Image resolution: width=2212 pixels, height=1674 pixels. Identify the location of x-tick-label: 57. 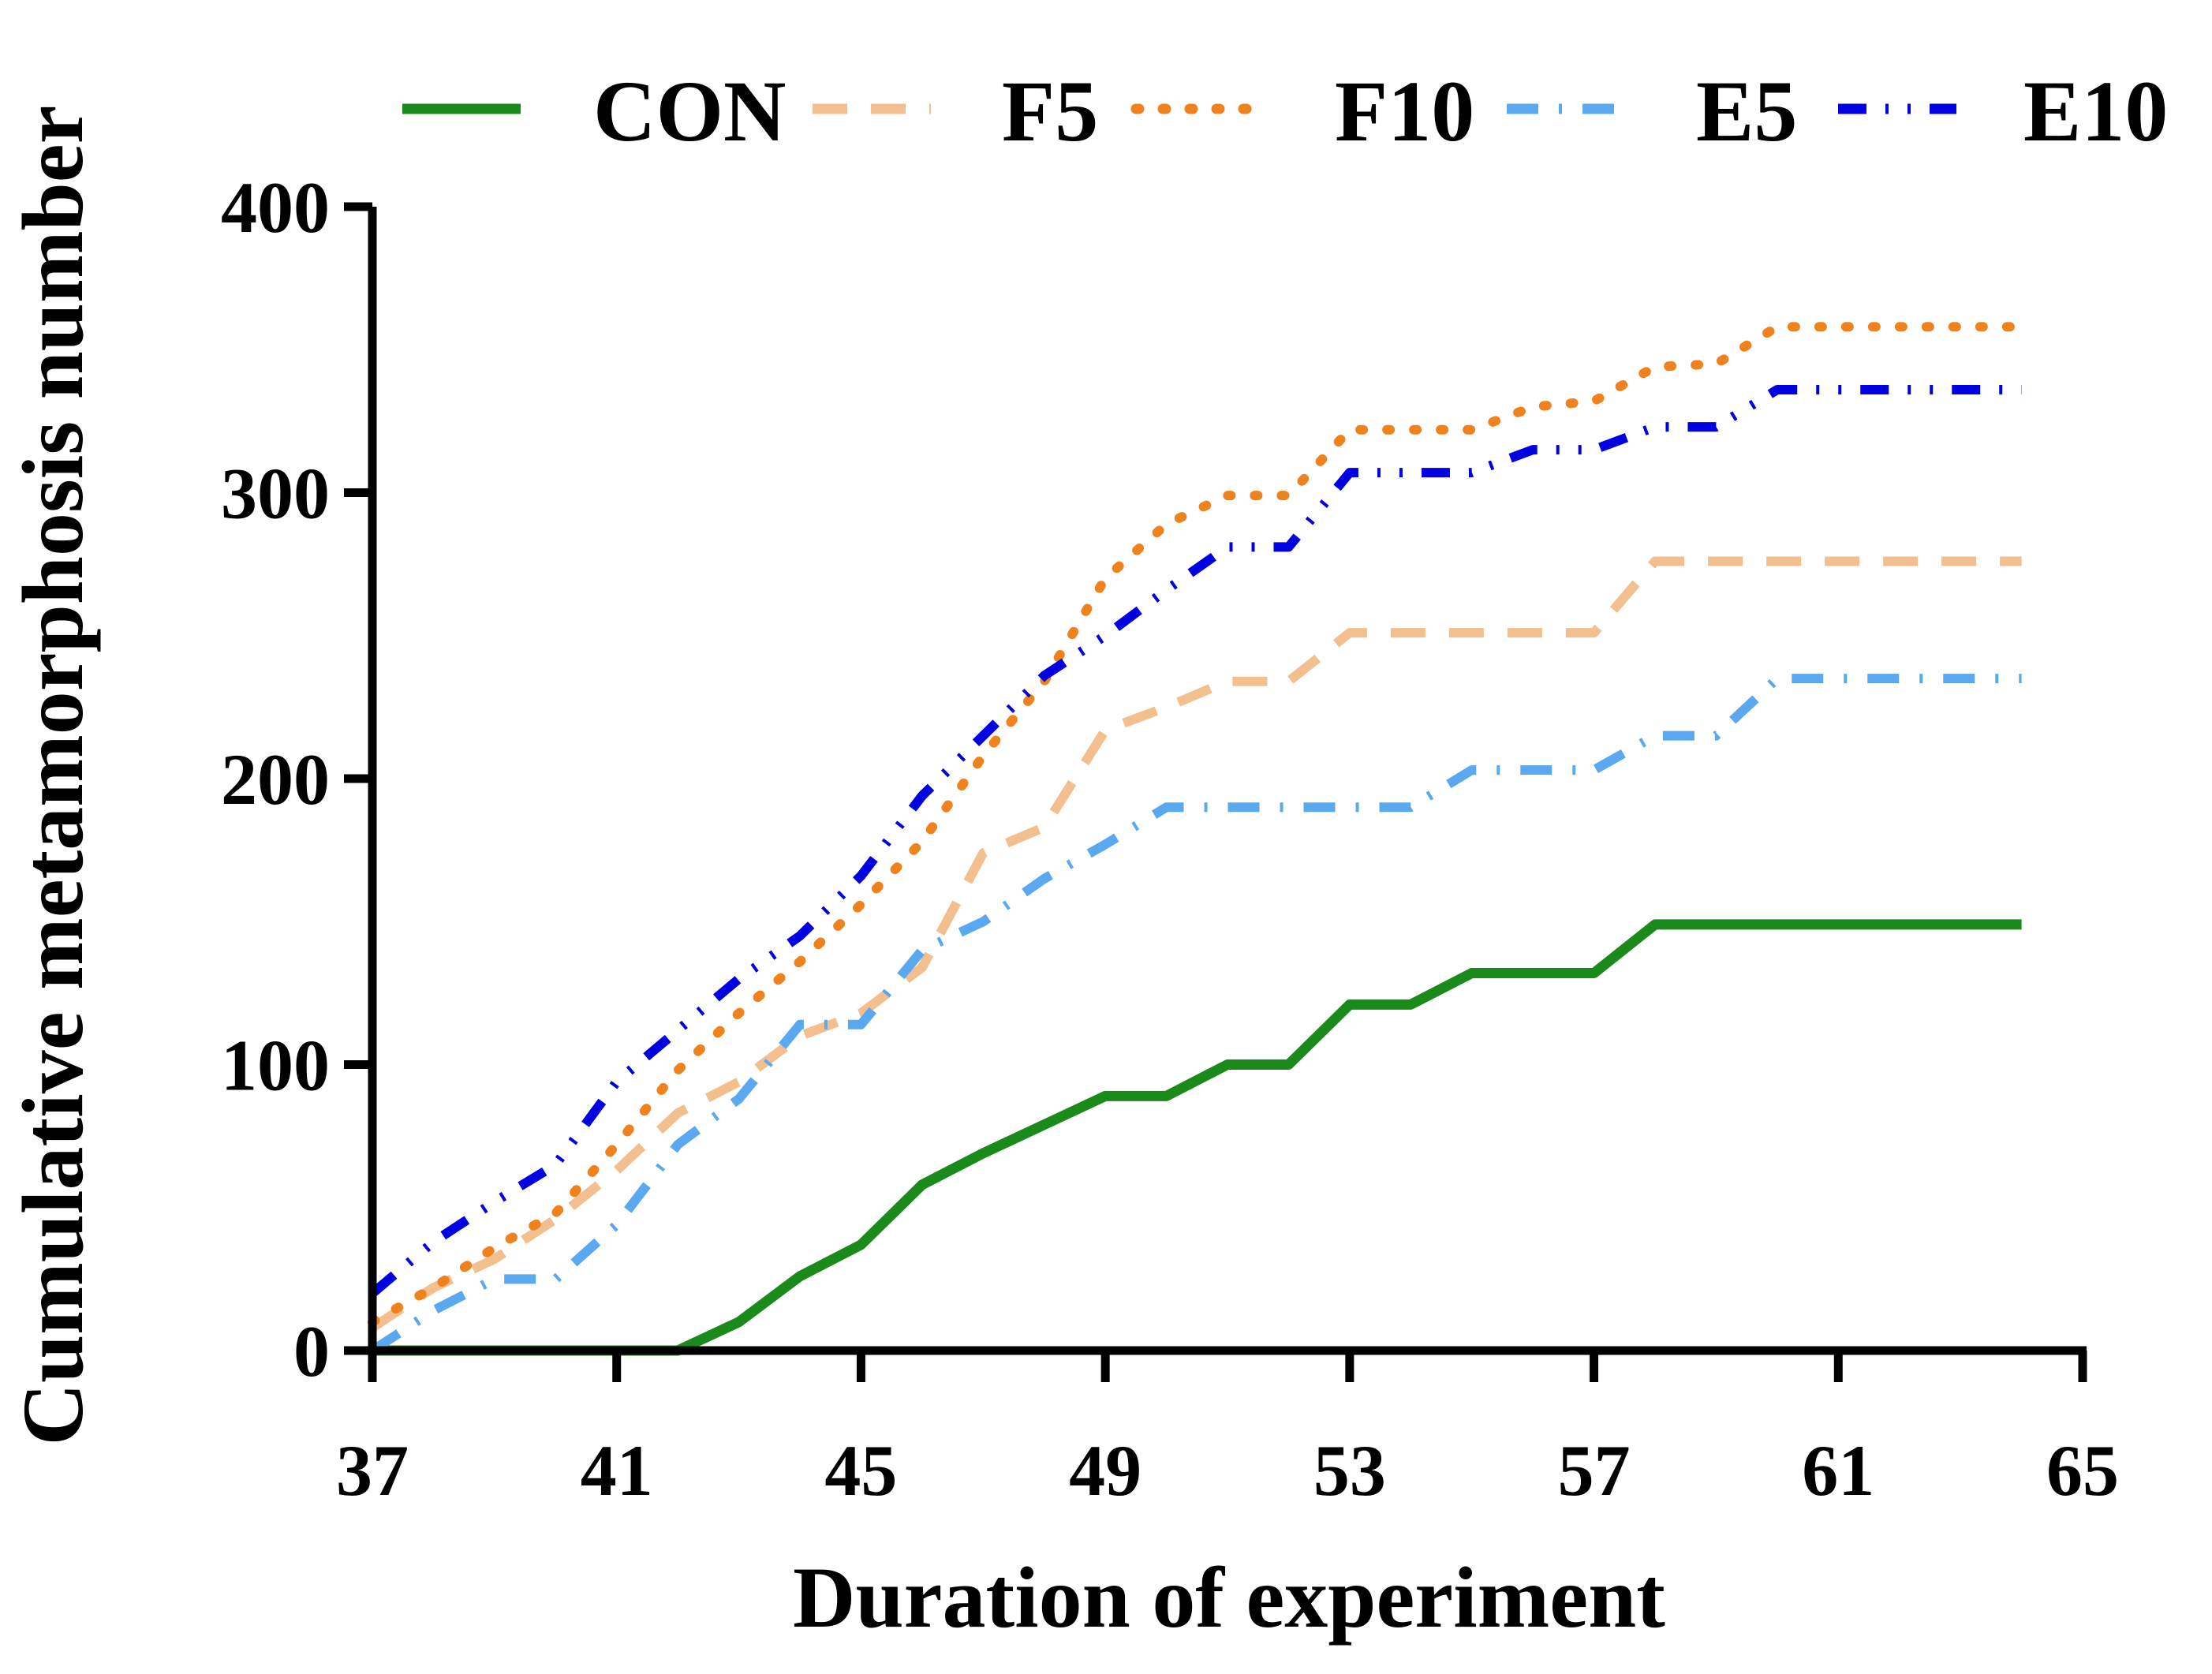
(1594, 1470).